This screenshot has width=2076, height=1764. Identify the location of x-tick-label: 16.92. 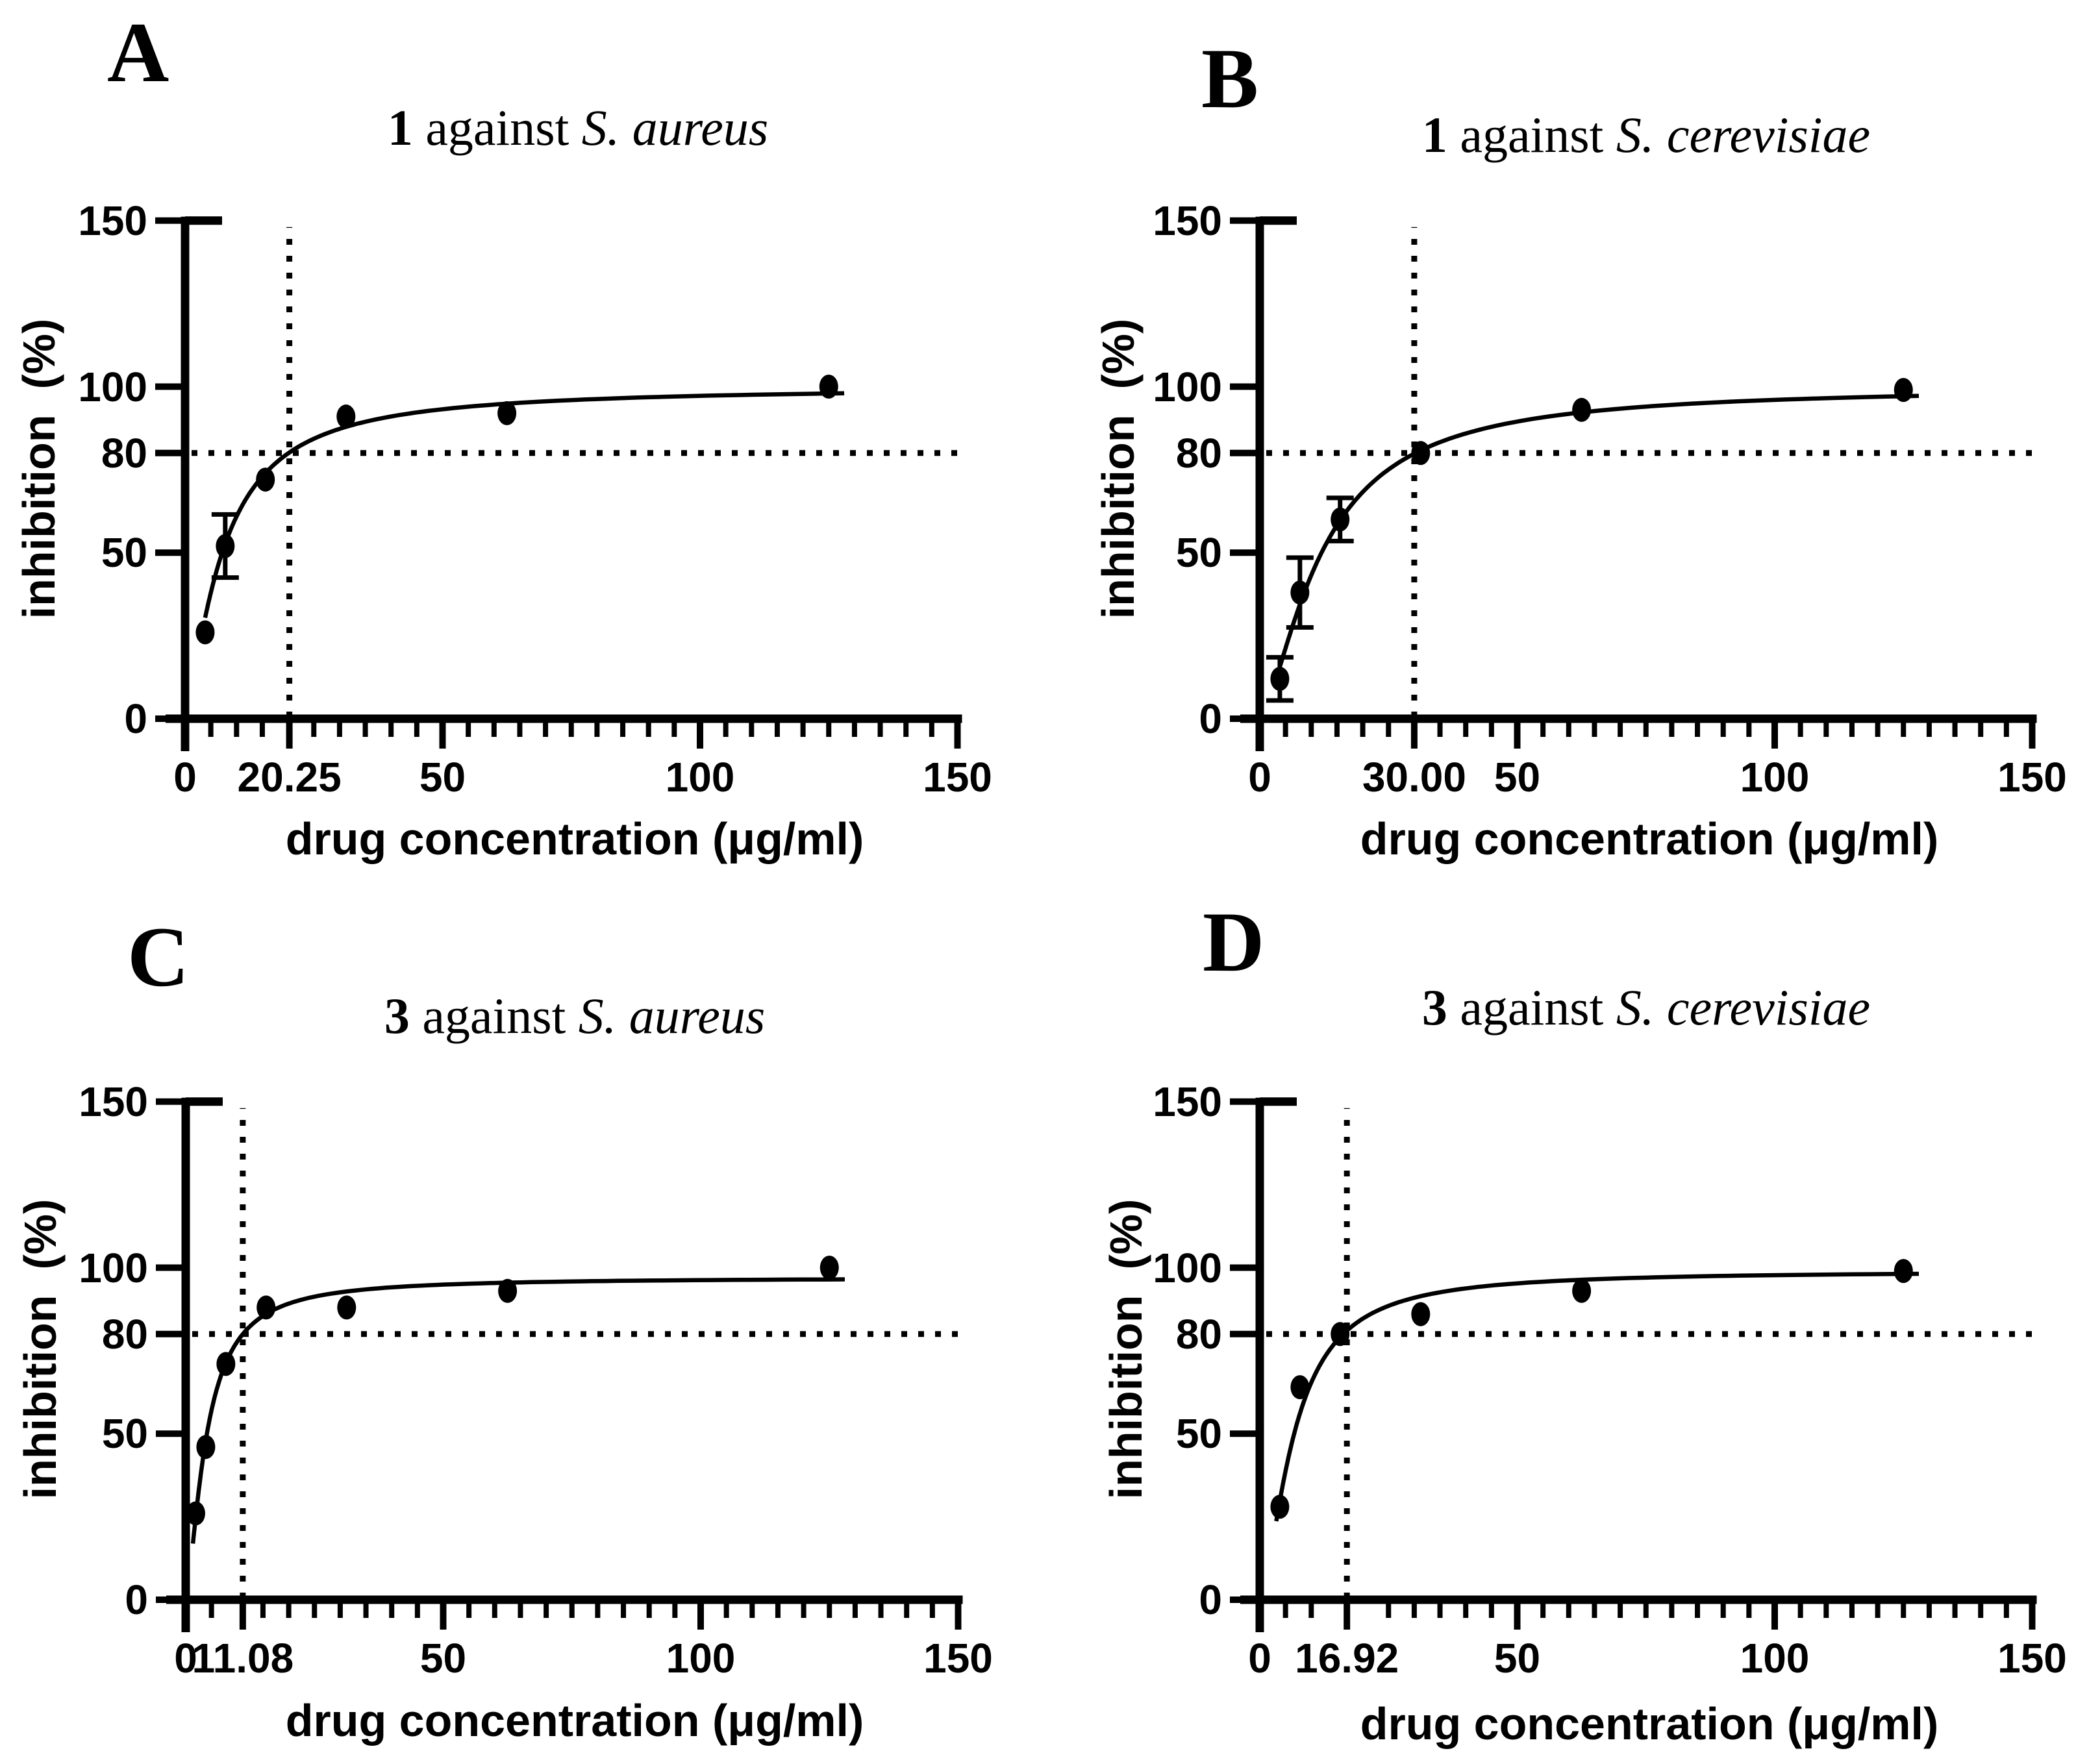
(1347, 1658).